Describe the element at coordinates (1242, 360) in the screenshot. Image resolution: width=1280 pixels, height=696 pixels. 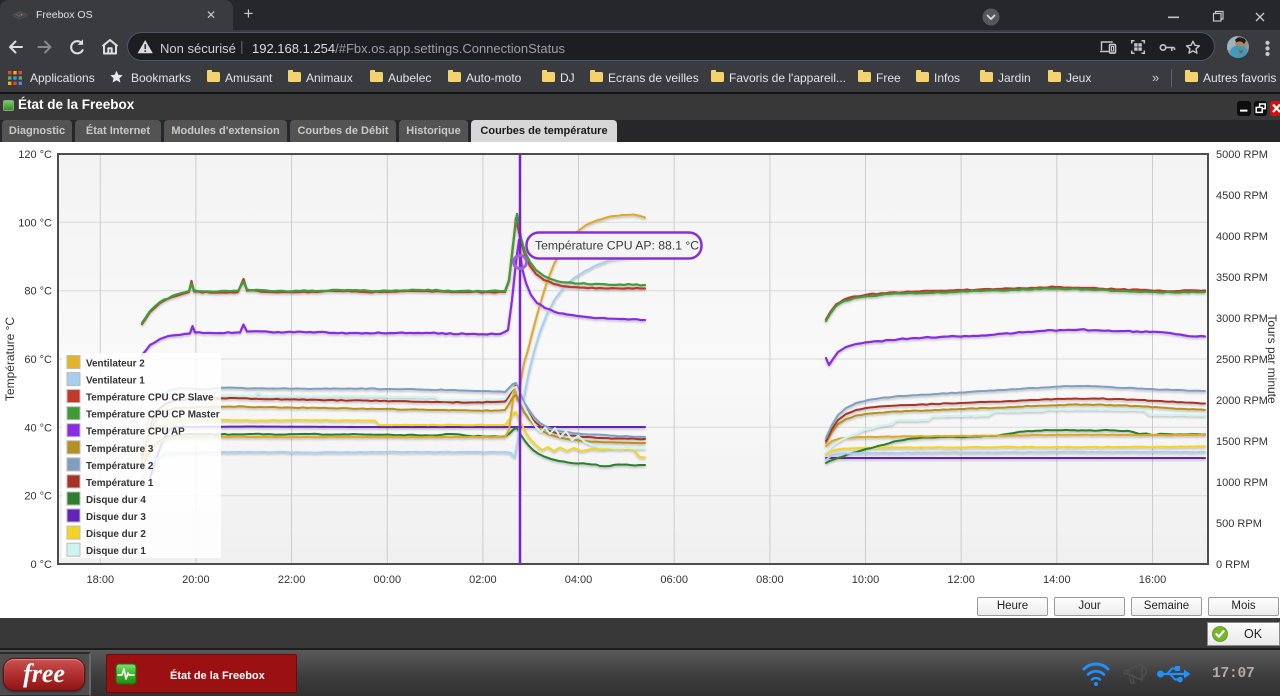
I see `svg-text: 2500 RPM` at that location.